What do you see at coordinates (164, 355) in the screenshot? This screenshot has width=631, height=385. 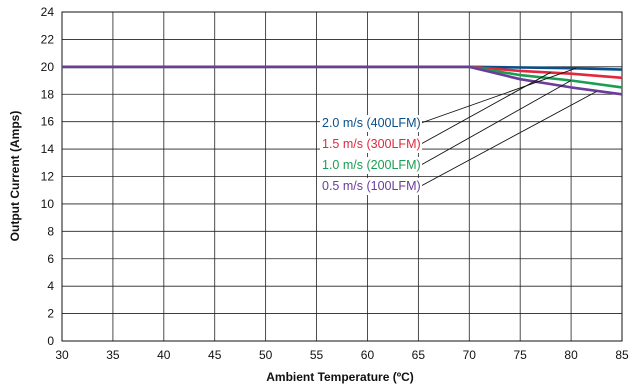 I see `x-tick-label: 40` at bounding box center [164, 355].